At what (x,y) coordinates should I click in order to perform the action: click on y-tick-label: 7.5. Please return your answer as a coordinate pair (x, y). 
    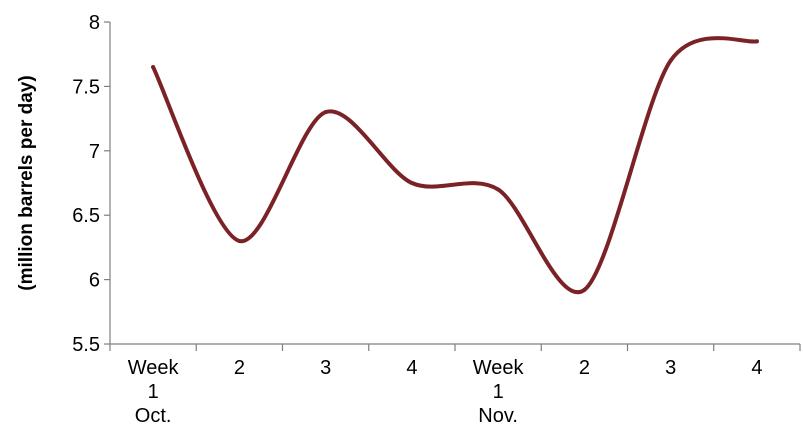
    Looking at the image, I should click on (86, 87).